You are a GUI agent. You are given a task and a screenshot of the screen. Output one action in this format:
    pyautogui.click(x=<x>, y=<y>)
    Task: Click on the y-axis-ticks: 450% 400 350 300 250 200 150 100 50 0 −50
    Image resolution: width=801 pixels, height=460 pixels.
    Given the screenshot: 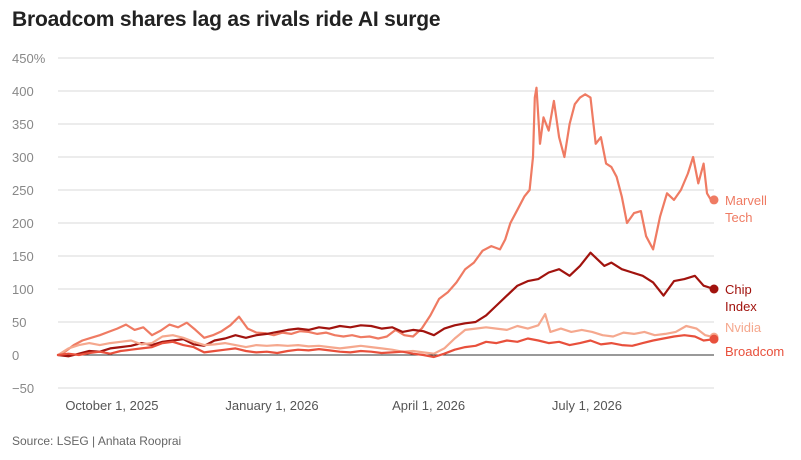 What is the action you would take?
    pyautogui.click(x=29, y=223)
    